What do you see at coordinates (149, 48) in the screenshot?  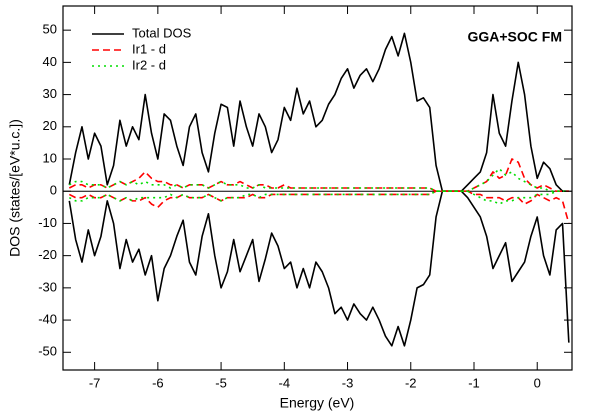 I see `legend-label: Ir1 - d` at bounding box center [149, 48].